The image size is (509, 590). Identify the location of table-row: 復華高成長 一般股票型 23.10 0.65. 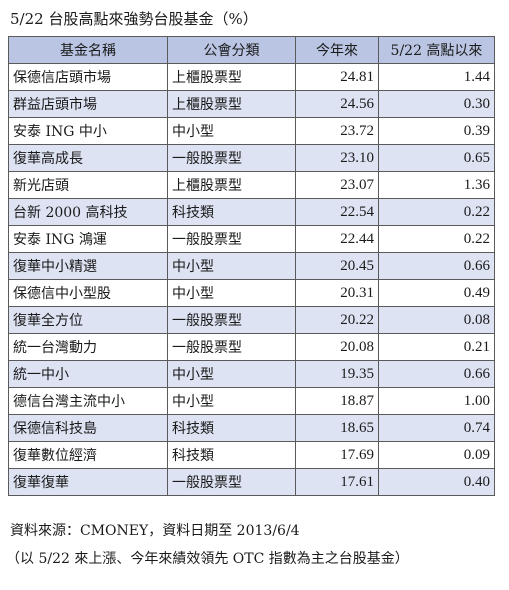
(251, 158).